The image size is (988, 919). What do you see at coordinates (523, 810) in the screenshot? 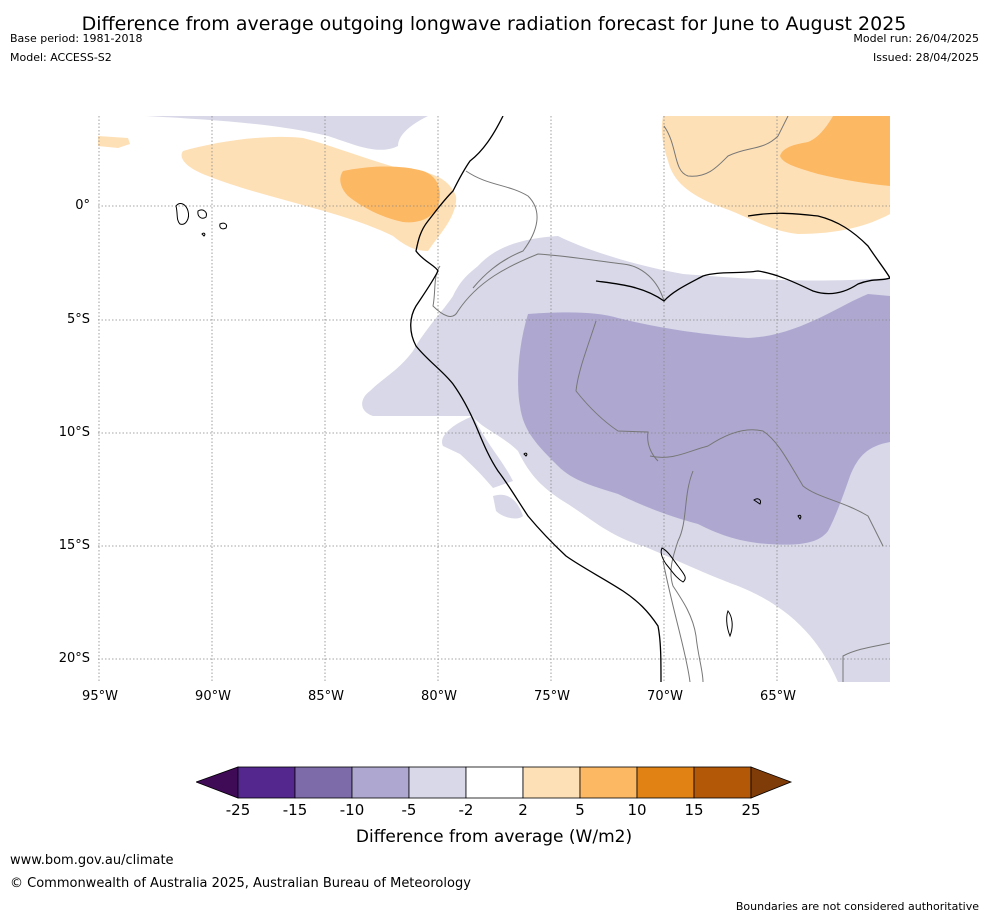
I see `colorbar-tick-2: 2` at bounding box center [523, 810].